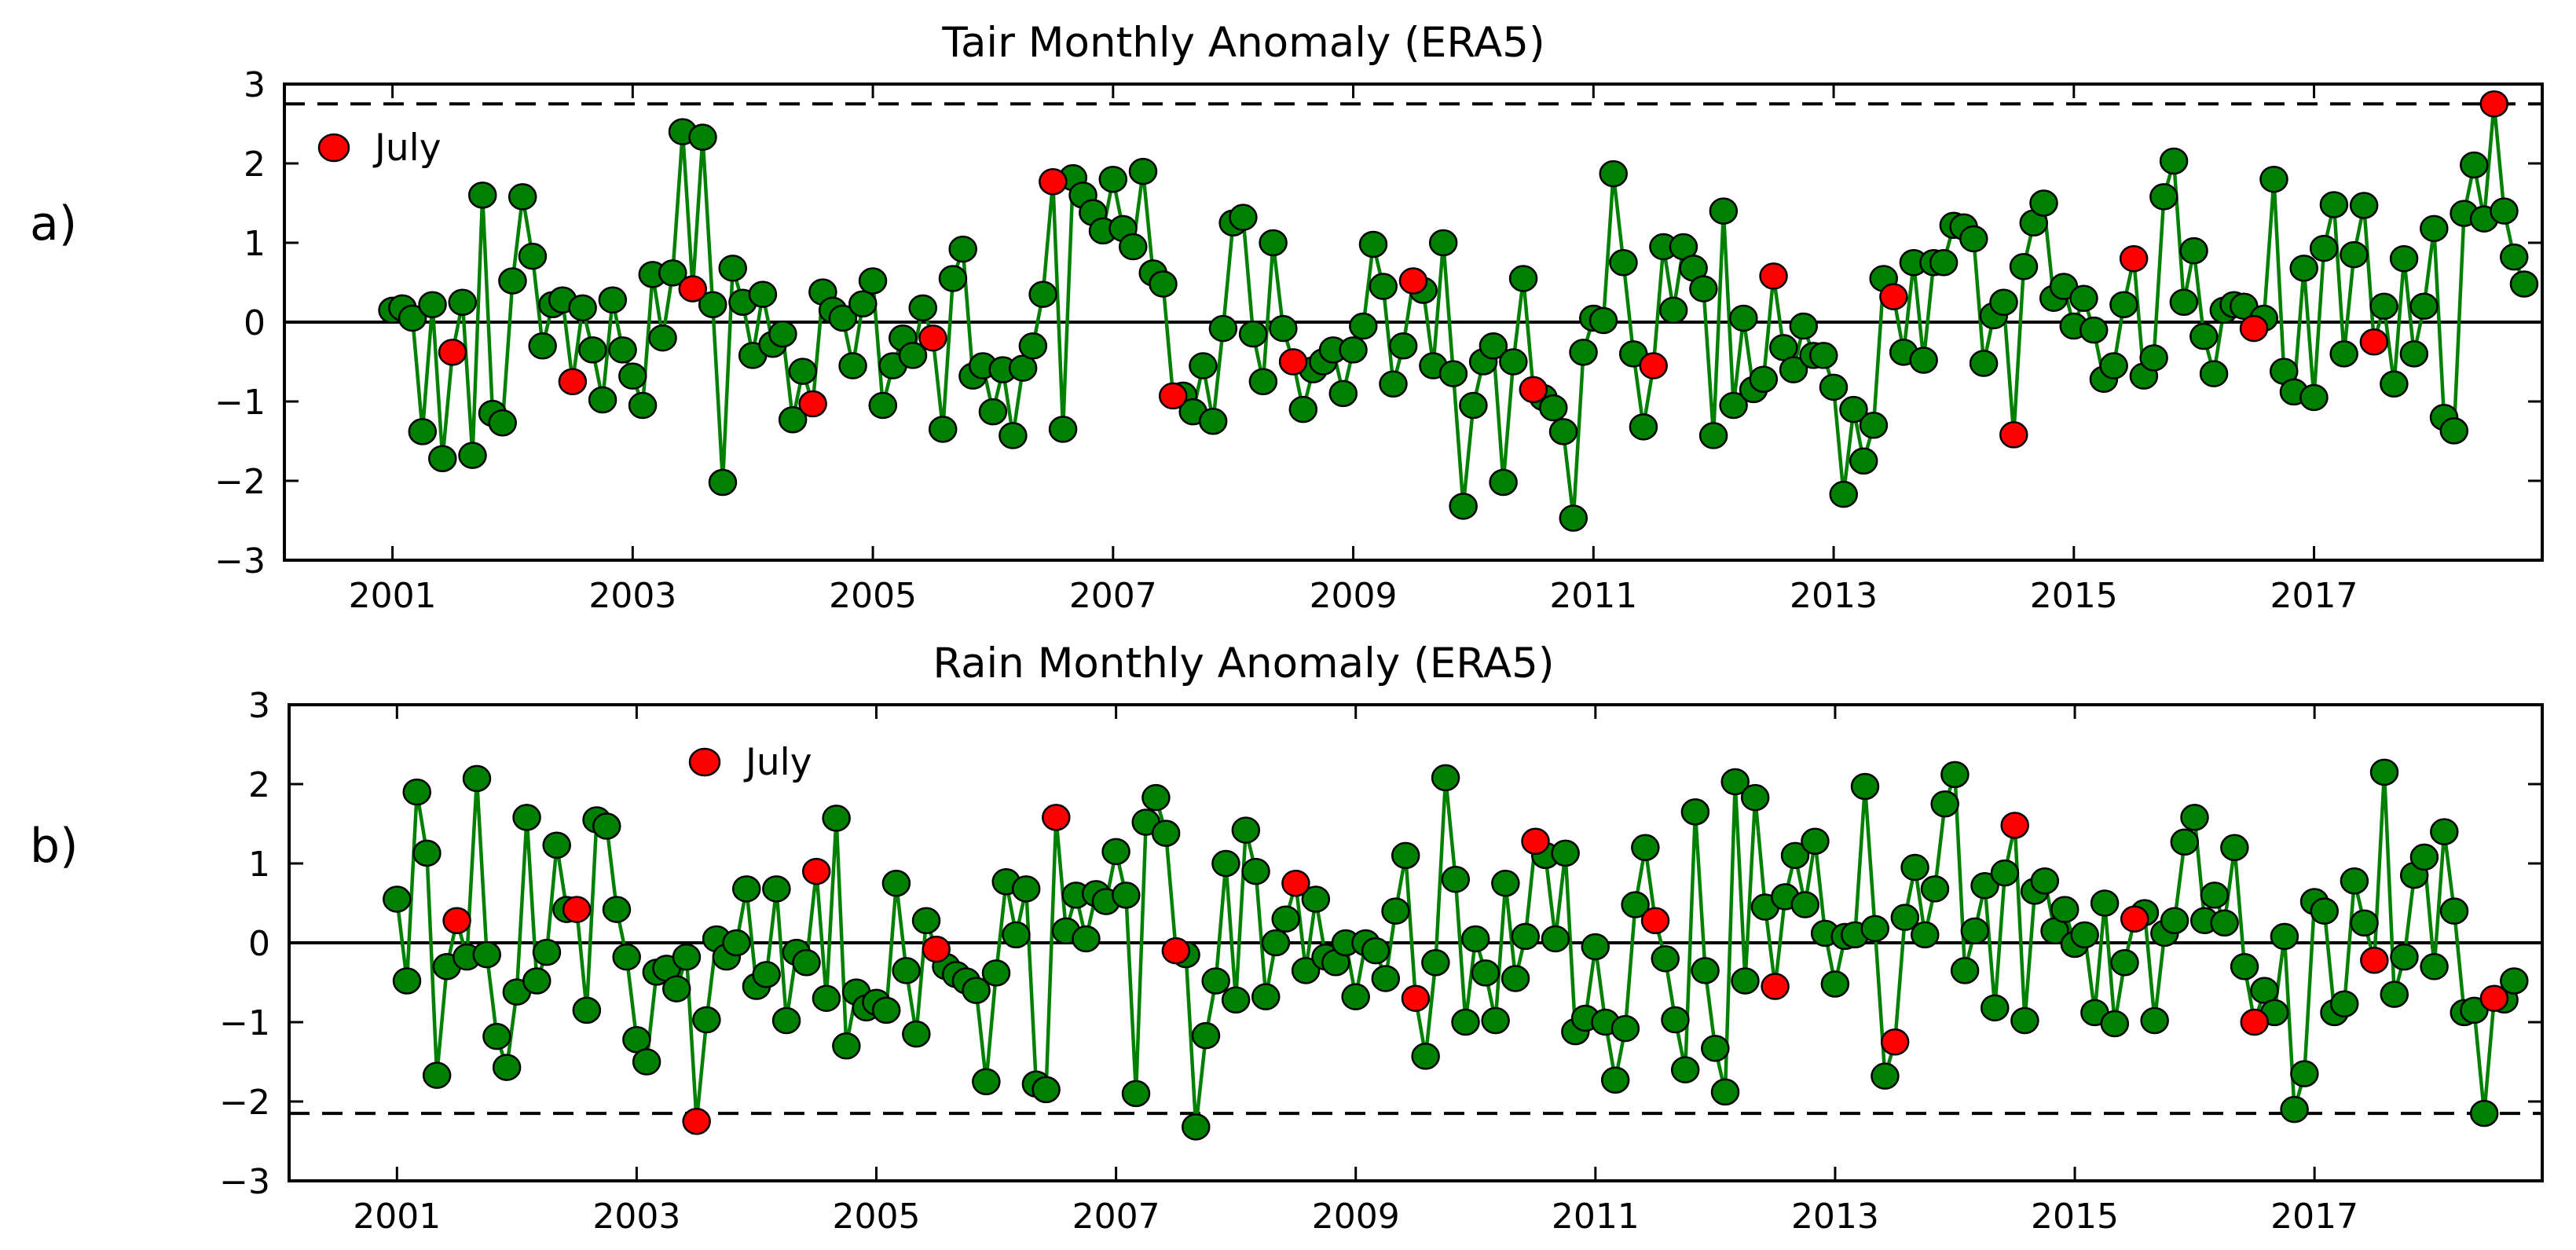 The width and height of the screenshot is (2576, 1250). What do you see at coordinates (1596, 1217) in the screenshot?
I see `x-tick-label-b: 2011` at bounding box center [1596, 1217].